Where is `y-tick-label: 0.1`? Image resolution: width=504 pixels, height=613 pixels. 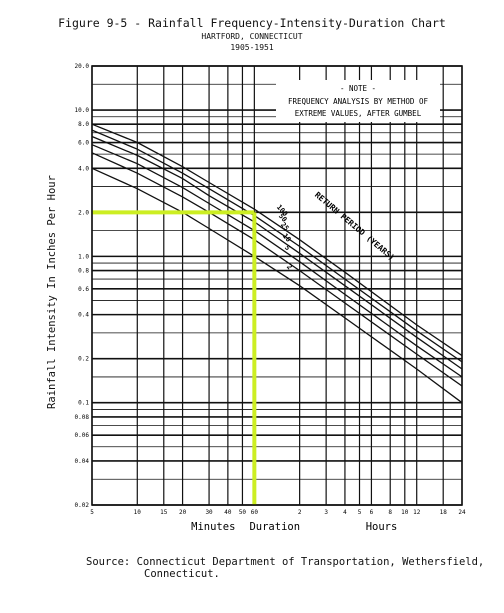 y-tick-label: 0.1 is located at coordinates (83, 403).